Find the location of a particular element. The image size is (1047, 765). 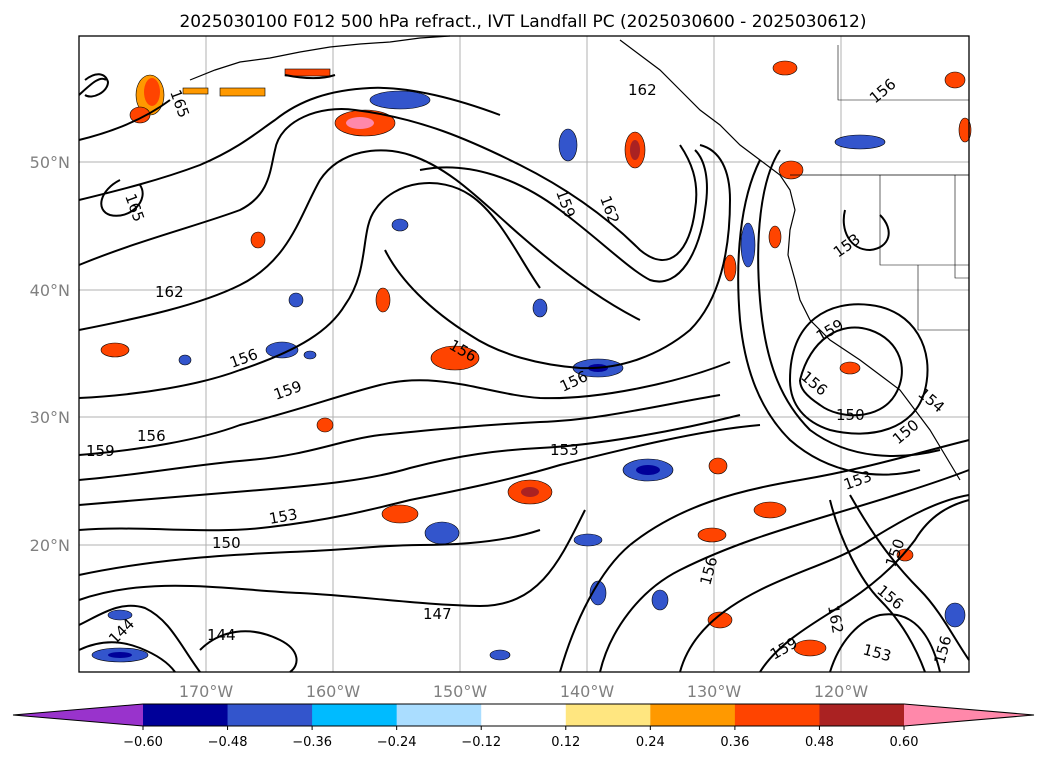

colorbar-extend-low is located at coordinates (78, 715).